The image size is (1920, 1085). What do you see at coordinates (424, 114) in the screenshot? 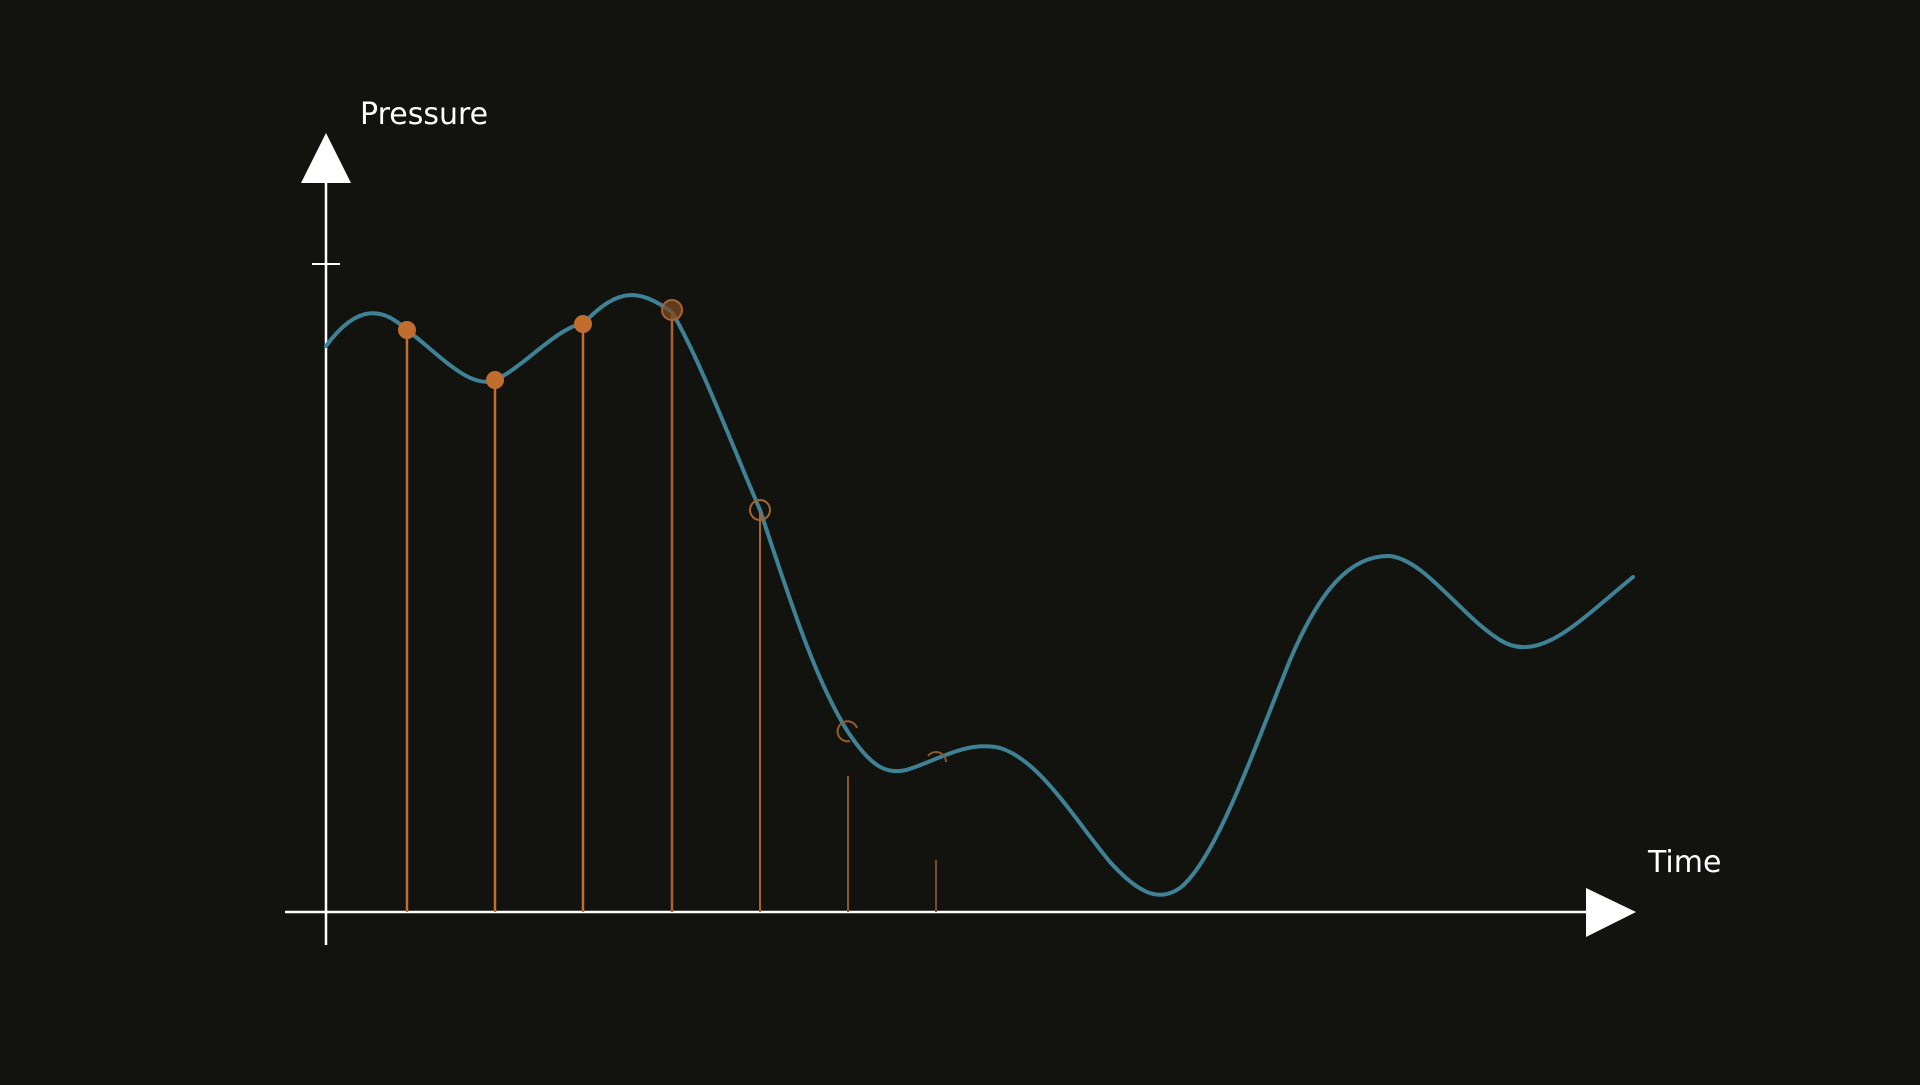
I see `y-axis-label: Pressure` at bounding box center [424, 114].